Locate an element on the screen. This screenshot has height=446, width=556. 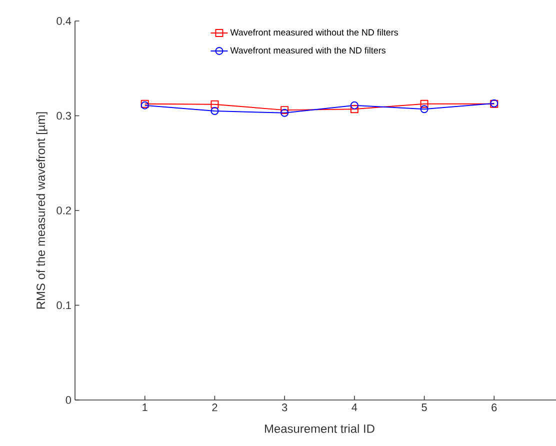
x-tick-label: 2 is located at coordinates (215, 408).